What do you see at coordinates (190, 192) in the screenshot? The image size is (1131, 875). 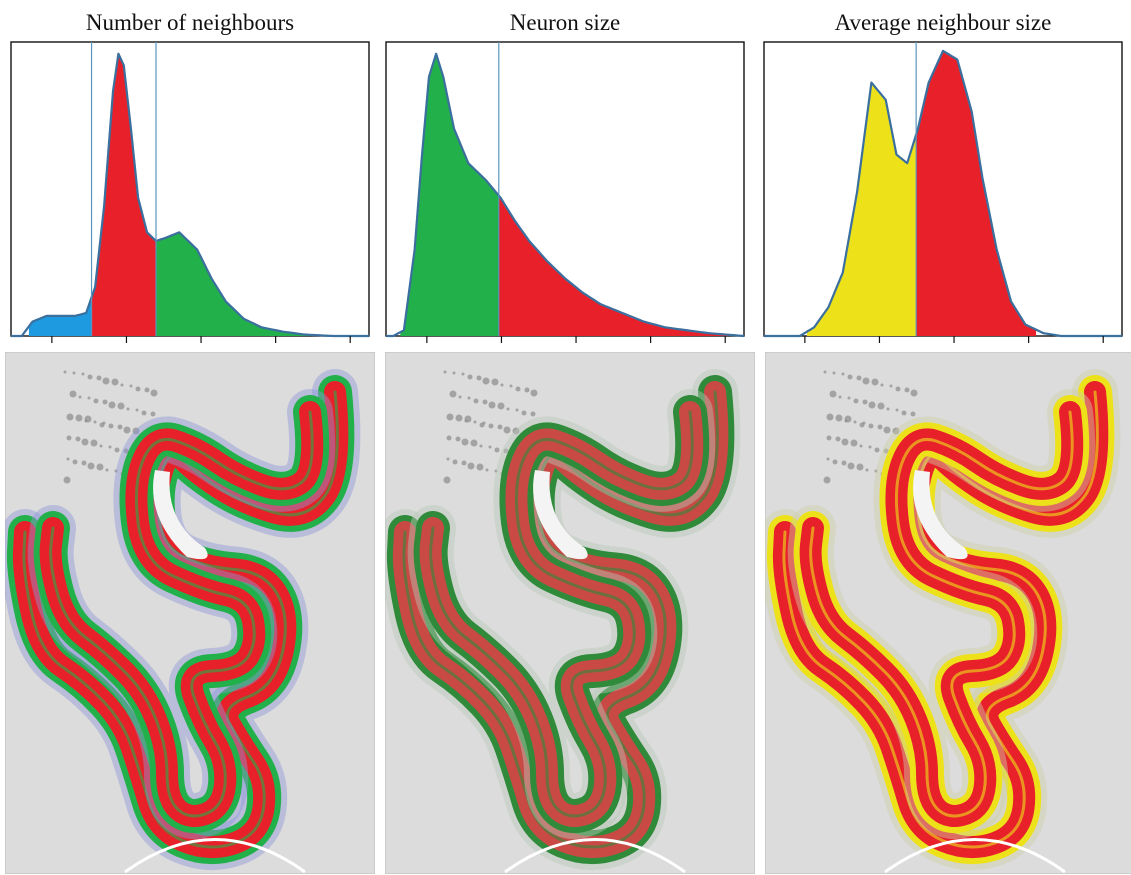 I see `histogram-neighbours-plot` at bounding box center [190, 192].